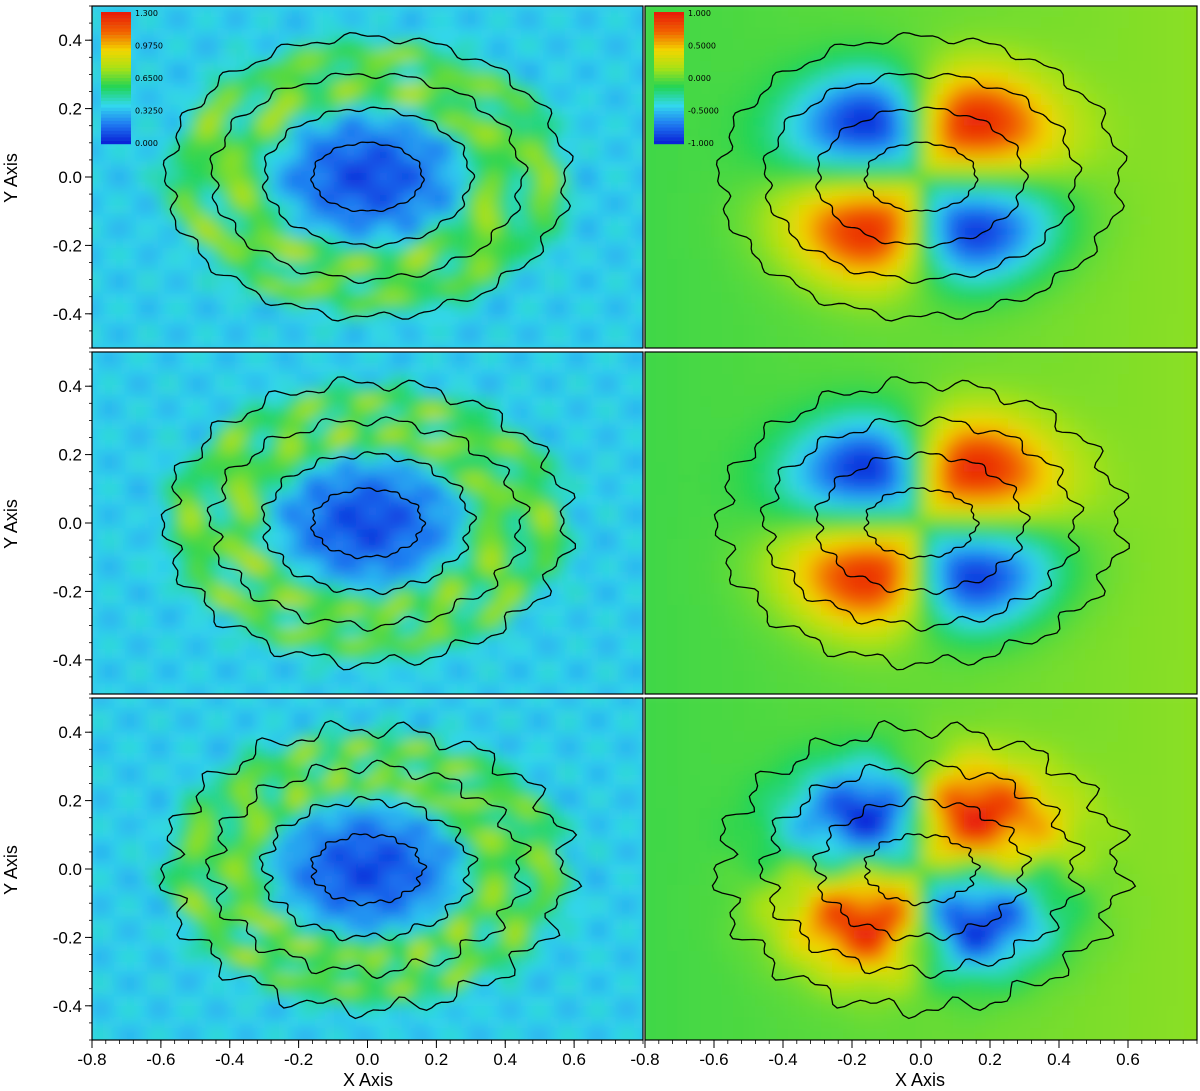 The image size is (1200, 1091). Describe the element at coordinates (149, 111) in the screenshot. I see `colorbar-label: 0.3250` at that location.